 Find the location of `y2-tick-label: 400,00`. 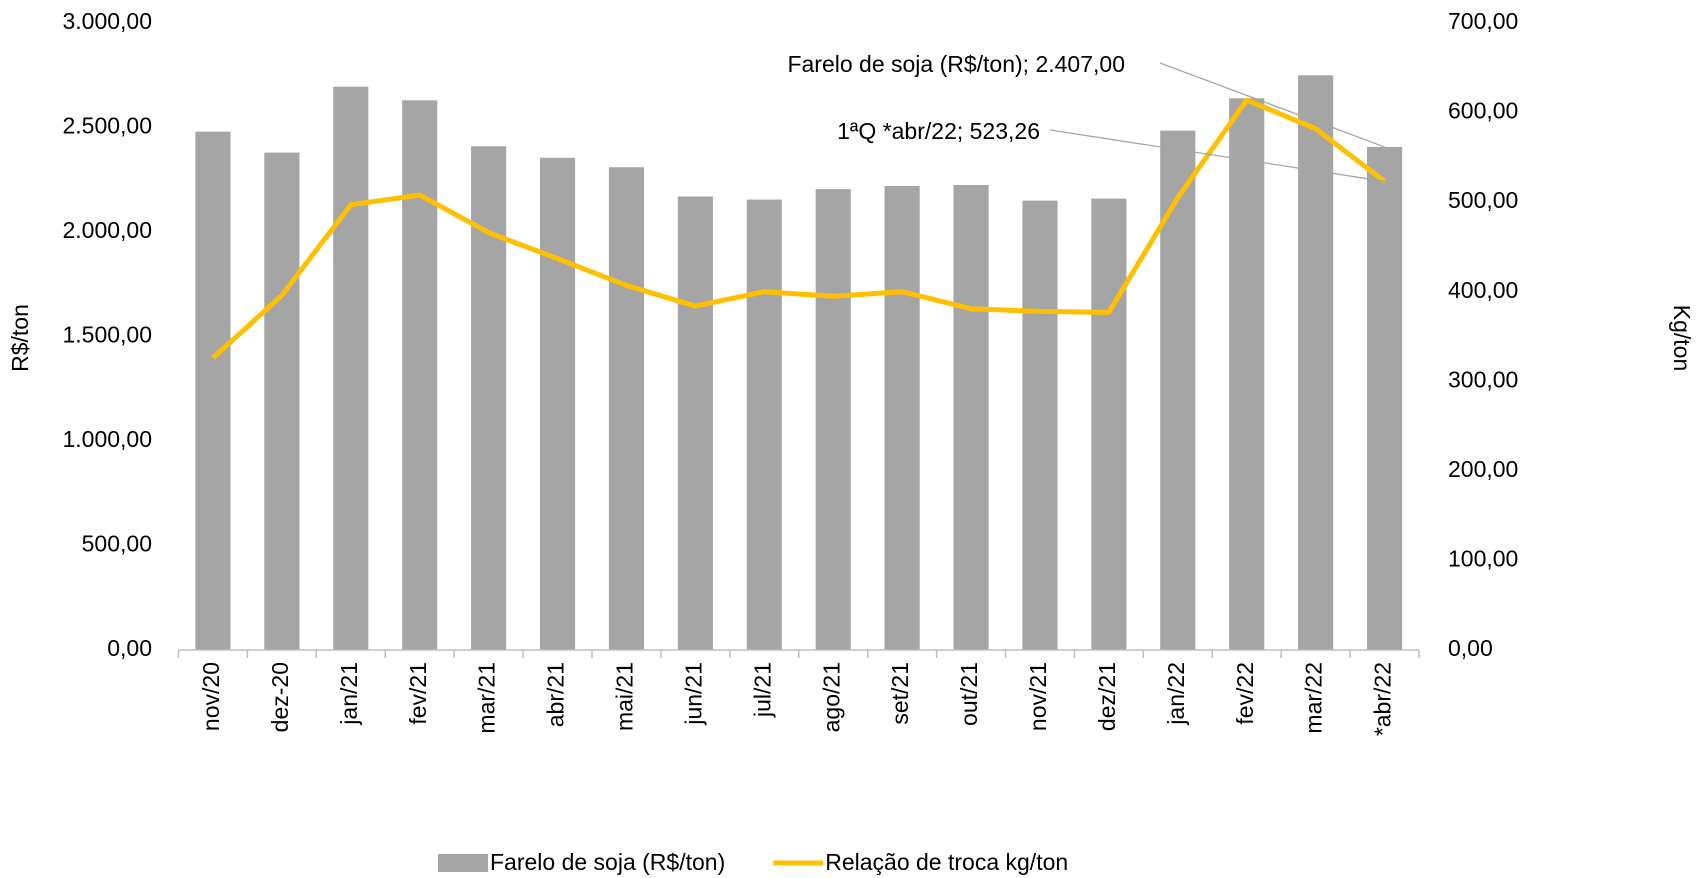

y2-tick-label: 400,00 is located at coordinates (1483, 290).